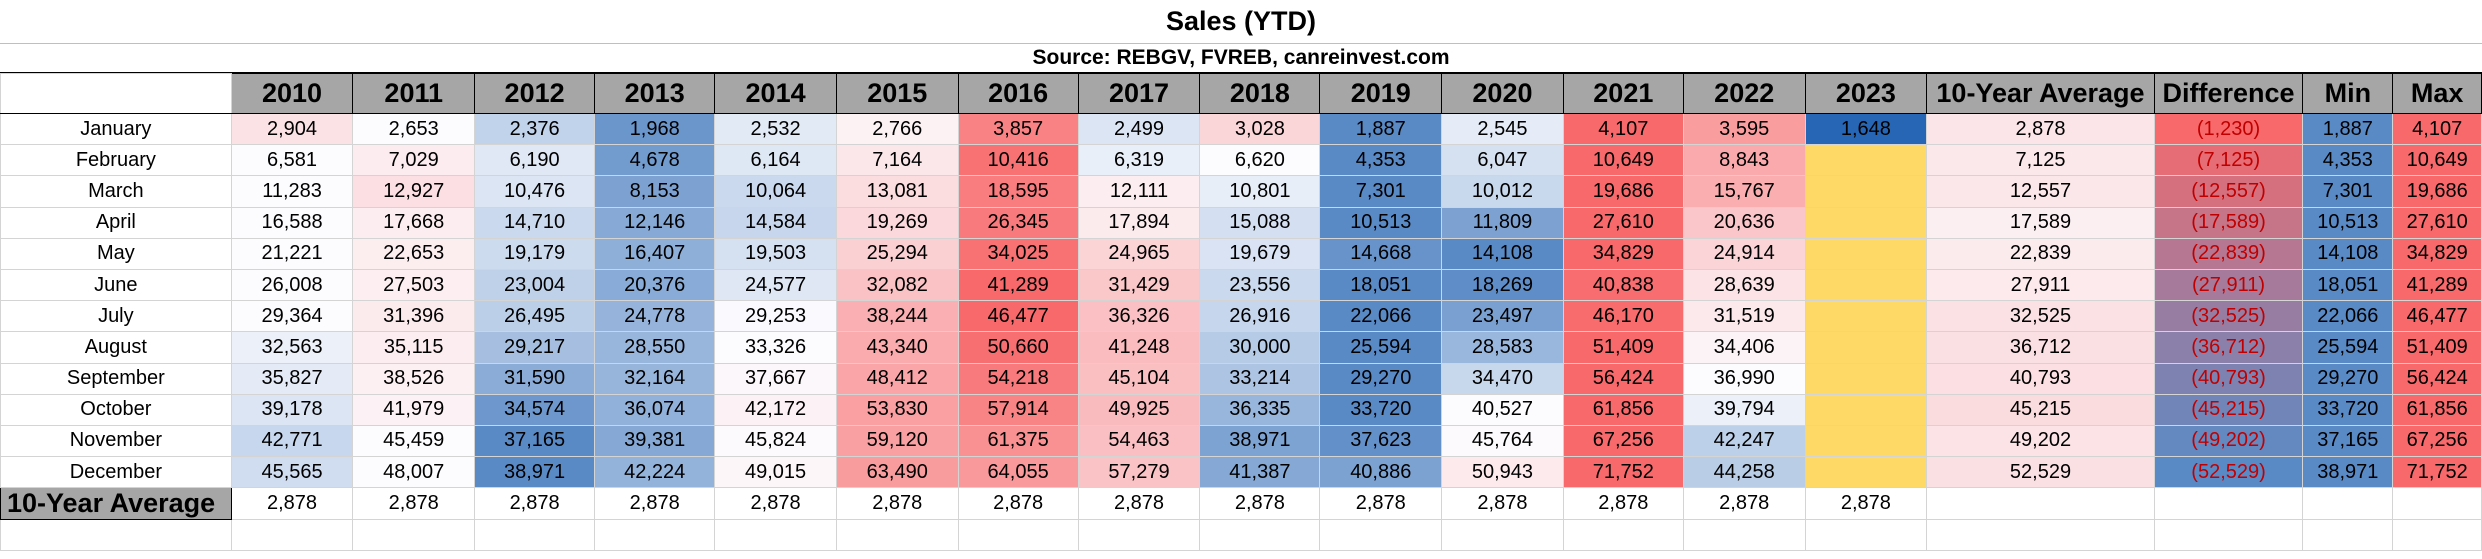 The width and height of the screenshot is (2482, 559). I want to click on data-cell: 1,887, so click(1381, 129).